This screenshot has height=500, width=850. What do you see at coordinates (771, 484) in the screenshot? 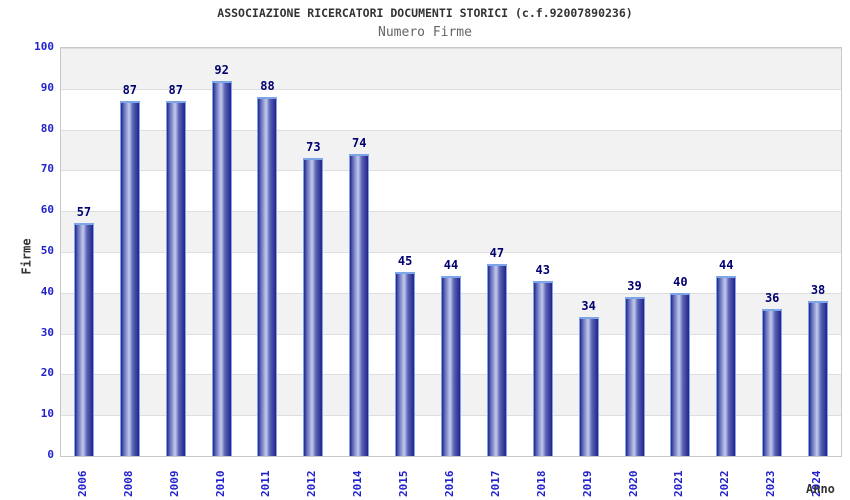
I see `x-tick-label: 2023` at bounding box center [771, 484].